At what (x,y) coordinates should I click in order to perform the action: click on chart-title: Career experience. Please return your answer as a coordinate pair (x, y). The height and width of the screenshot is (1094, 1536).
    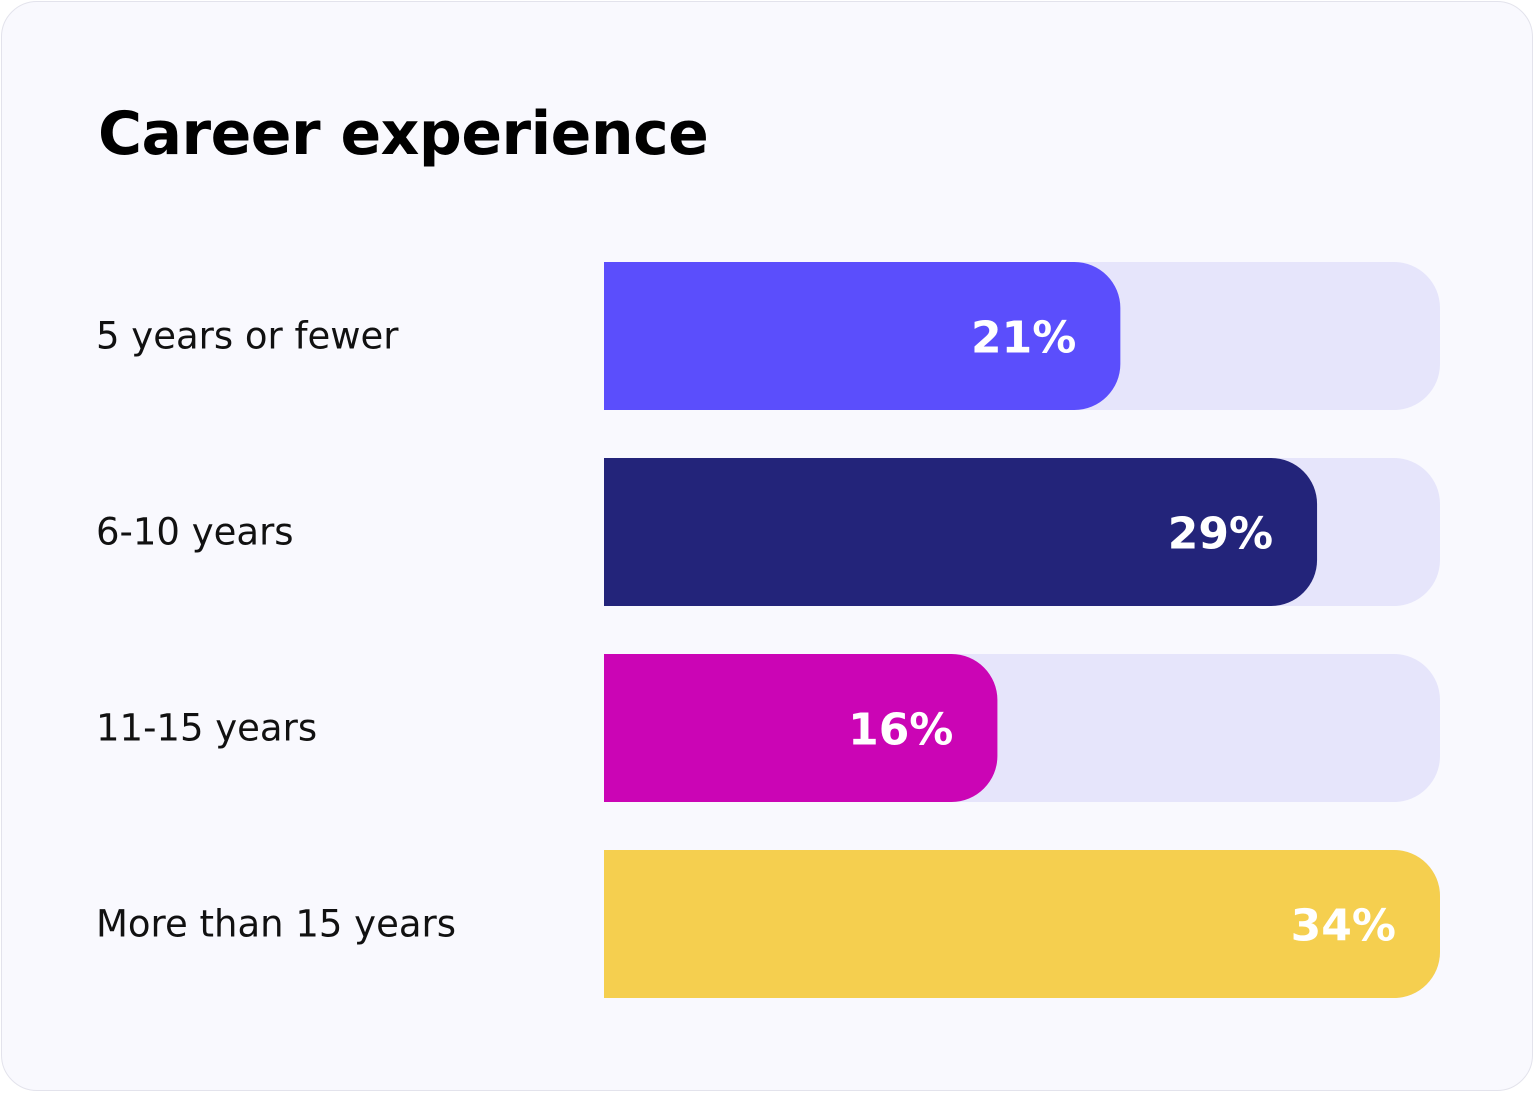
    Looking at the image, I should click on (403, 134).